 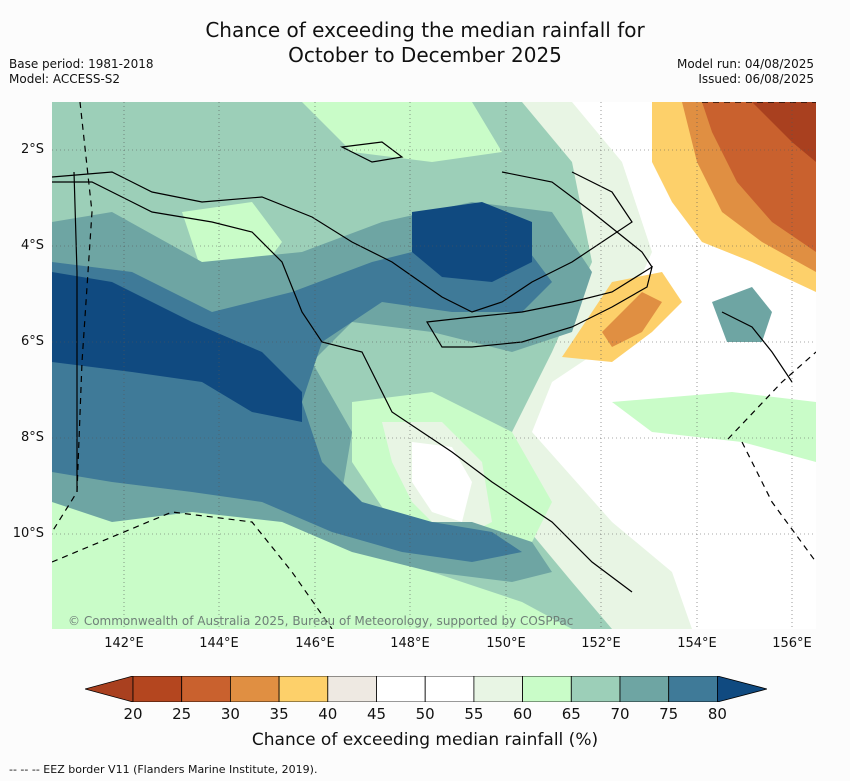 What do you see at coordinates (539, 306) in the screenshot?
I see `new-britain-coast` at bounding box center [539, 306].